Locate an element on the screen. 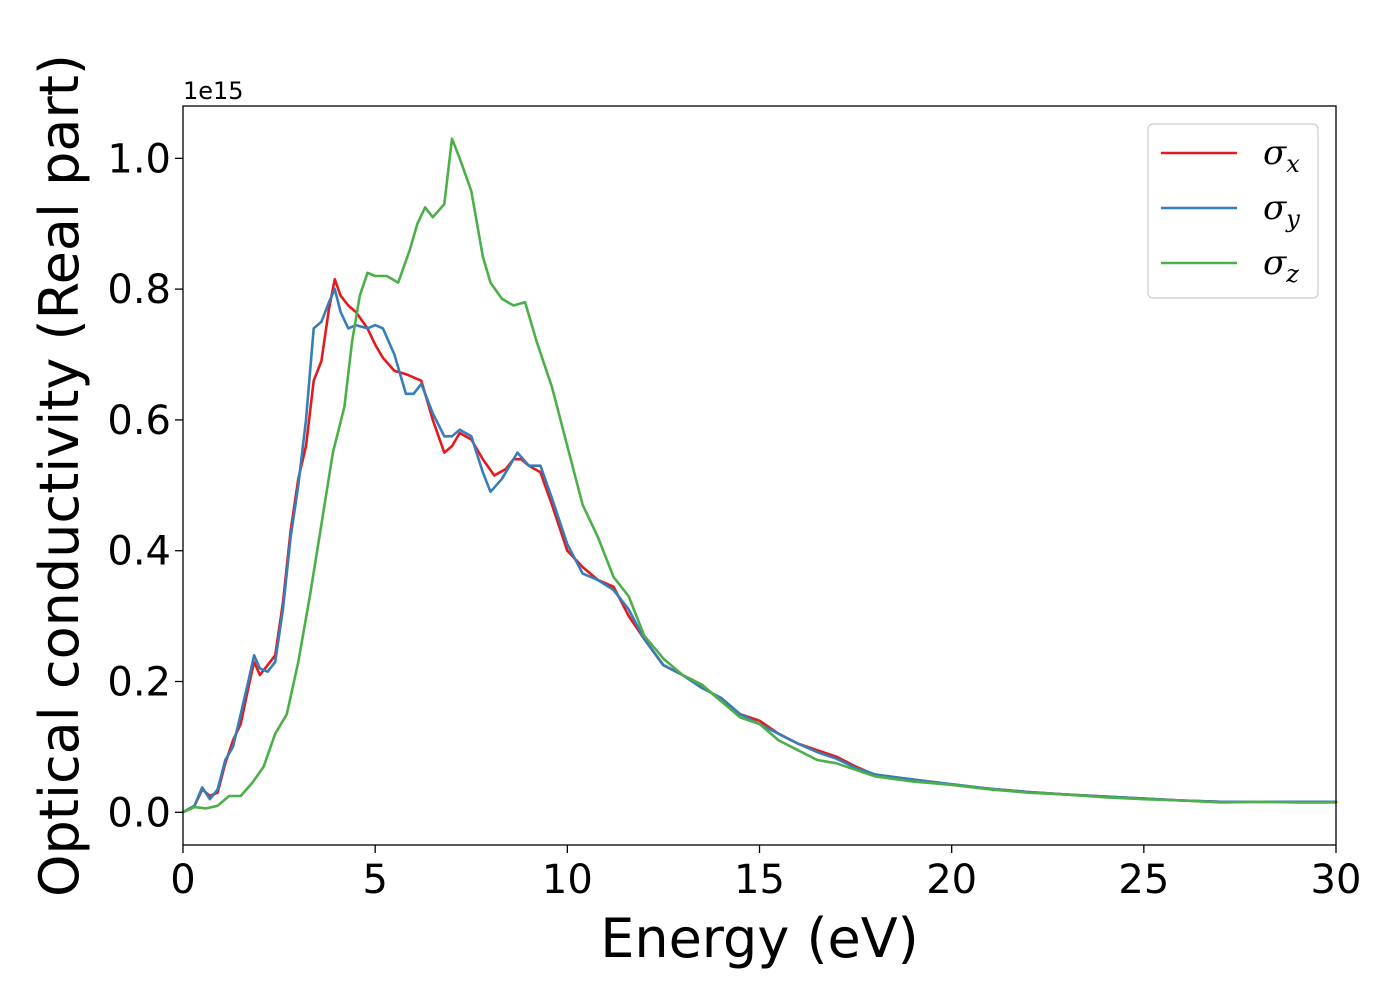 The image size is (1400, 1000). x-axis-label: Energy (eV) is located at coordinates (759, 938).